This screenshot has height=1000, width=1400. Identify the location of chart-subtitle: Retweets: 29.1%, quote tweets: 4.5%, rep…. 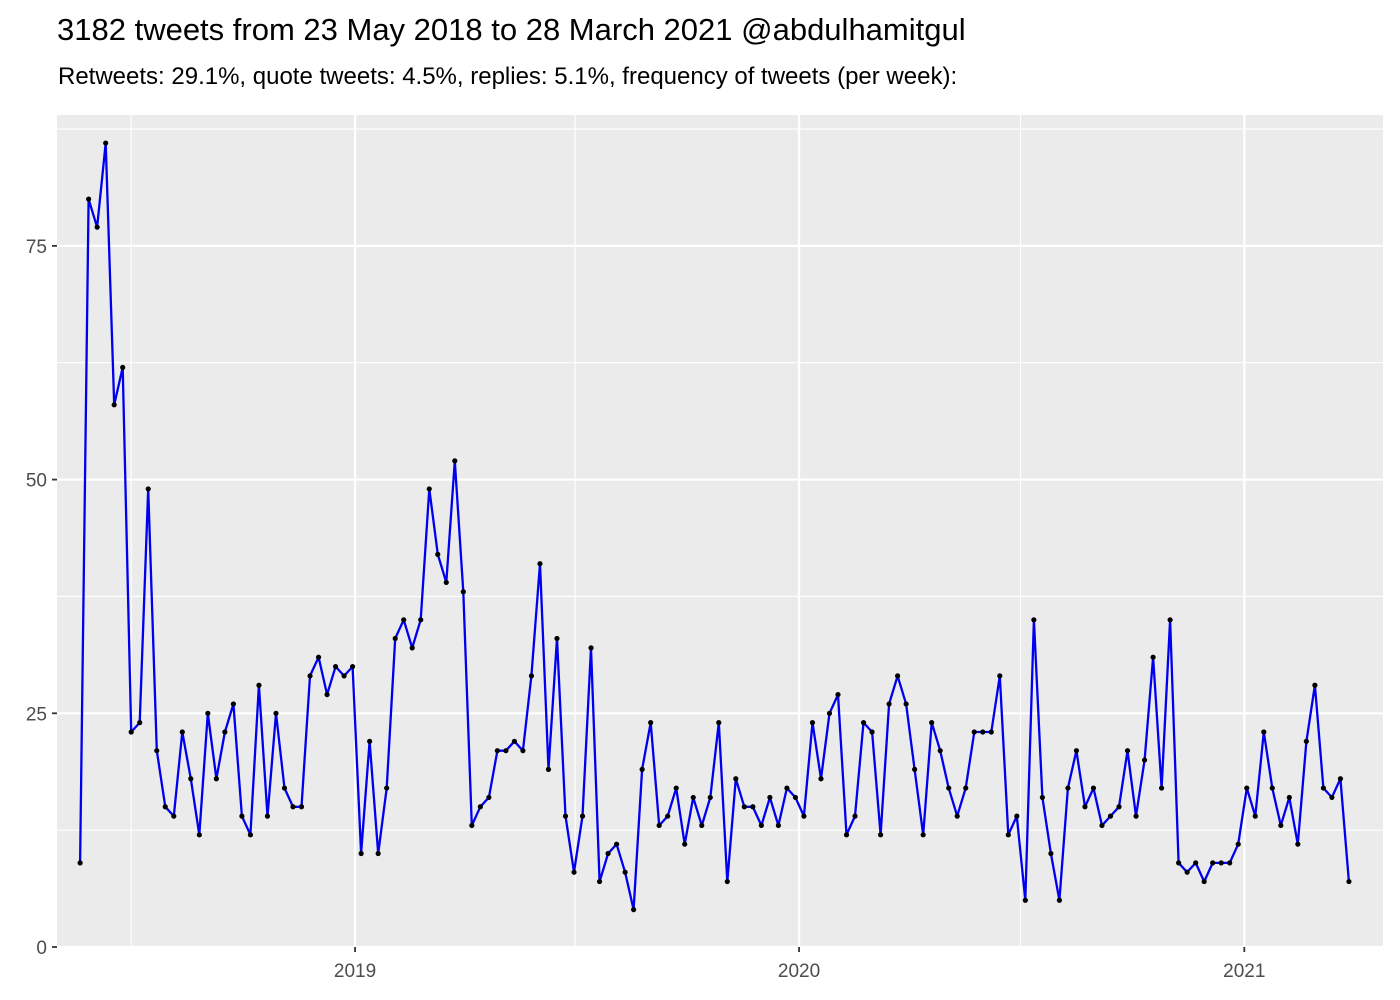
(508, 76).